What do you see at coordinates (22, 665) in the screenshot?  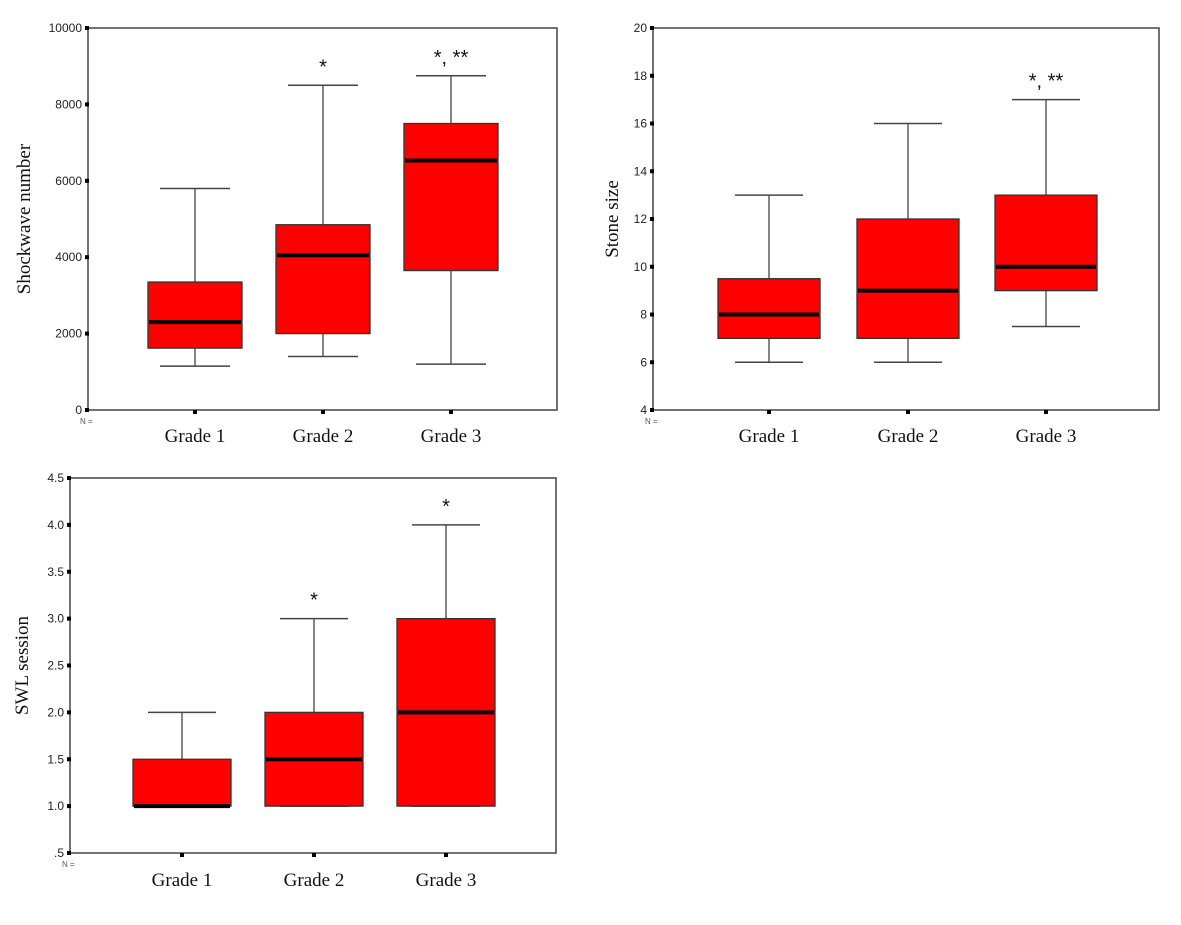 I see `y-axis-title: SWL session` at bounding box center [22, 665].